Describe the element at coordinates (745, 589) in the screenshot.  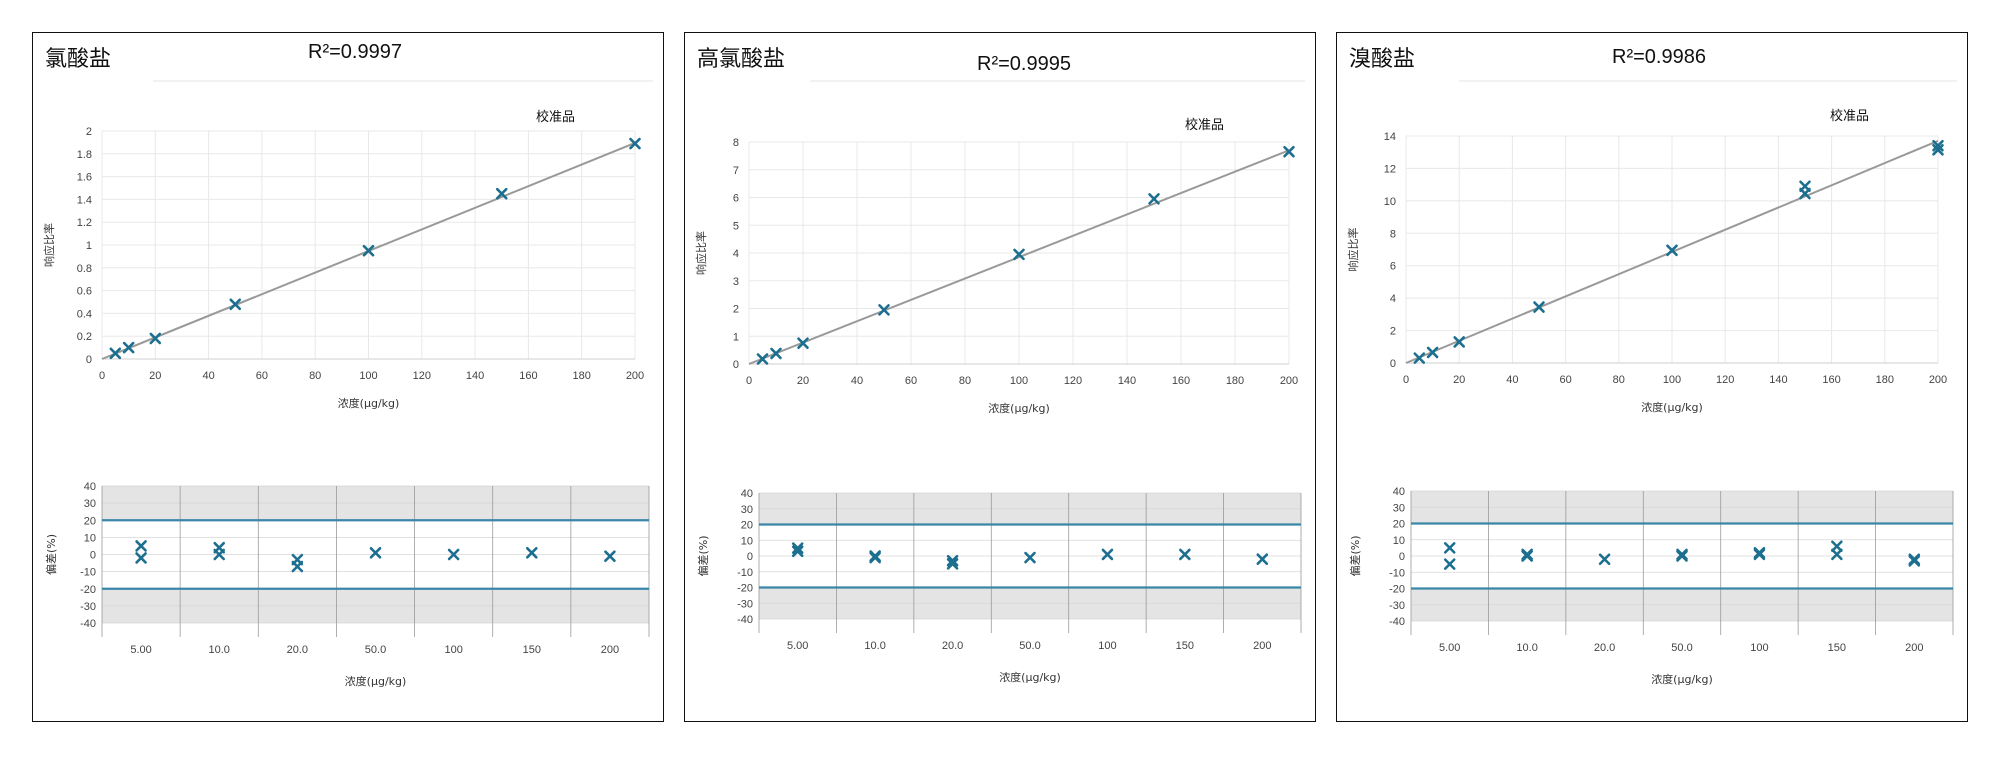
I see `dev-y-tick-label: -20` at that location.